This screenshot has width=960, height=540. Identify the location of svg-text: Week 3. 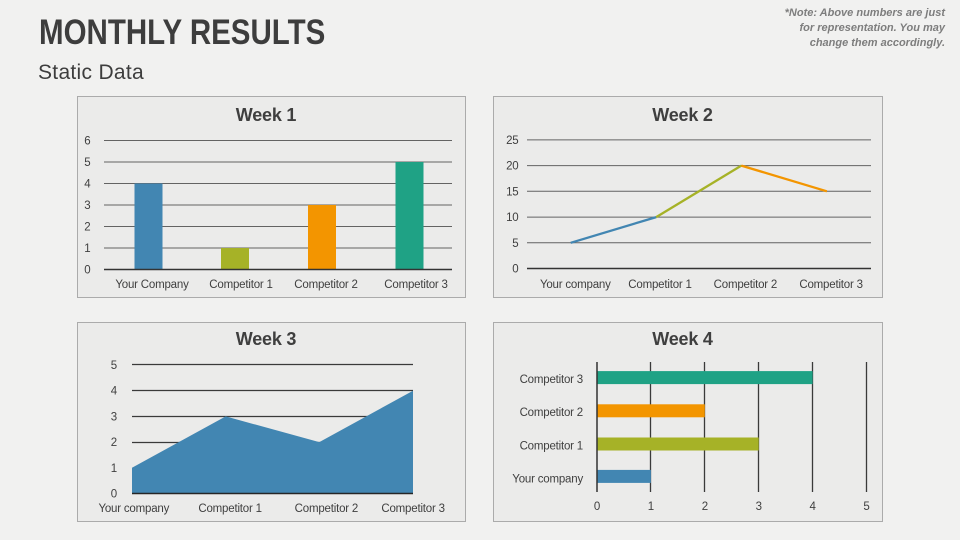
(266, 339).